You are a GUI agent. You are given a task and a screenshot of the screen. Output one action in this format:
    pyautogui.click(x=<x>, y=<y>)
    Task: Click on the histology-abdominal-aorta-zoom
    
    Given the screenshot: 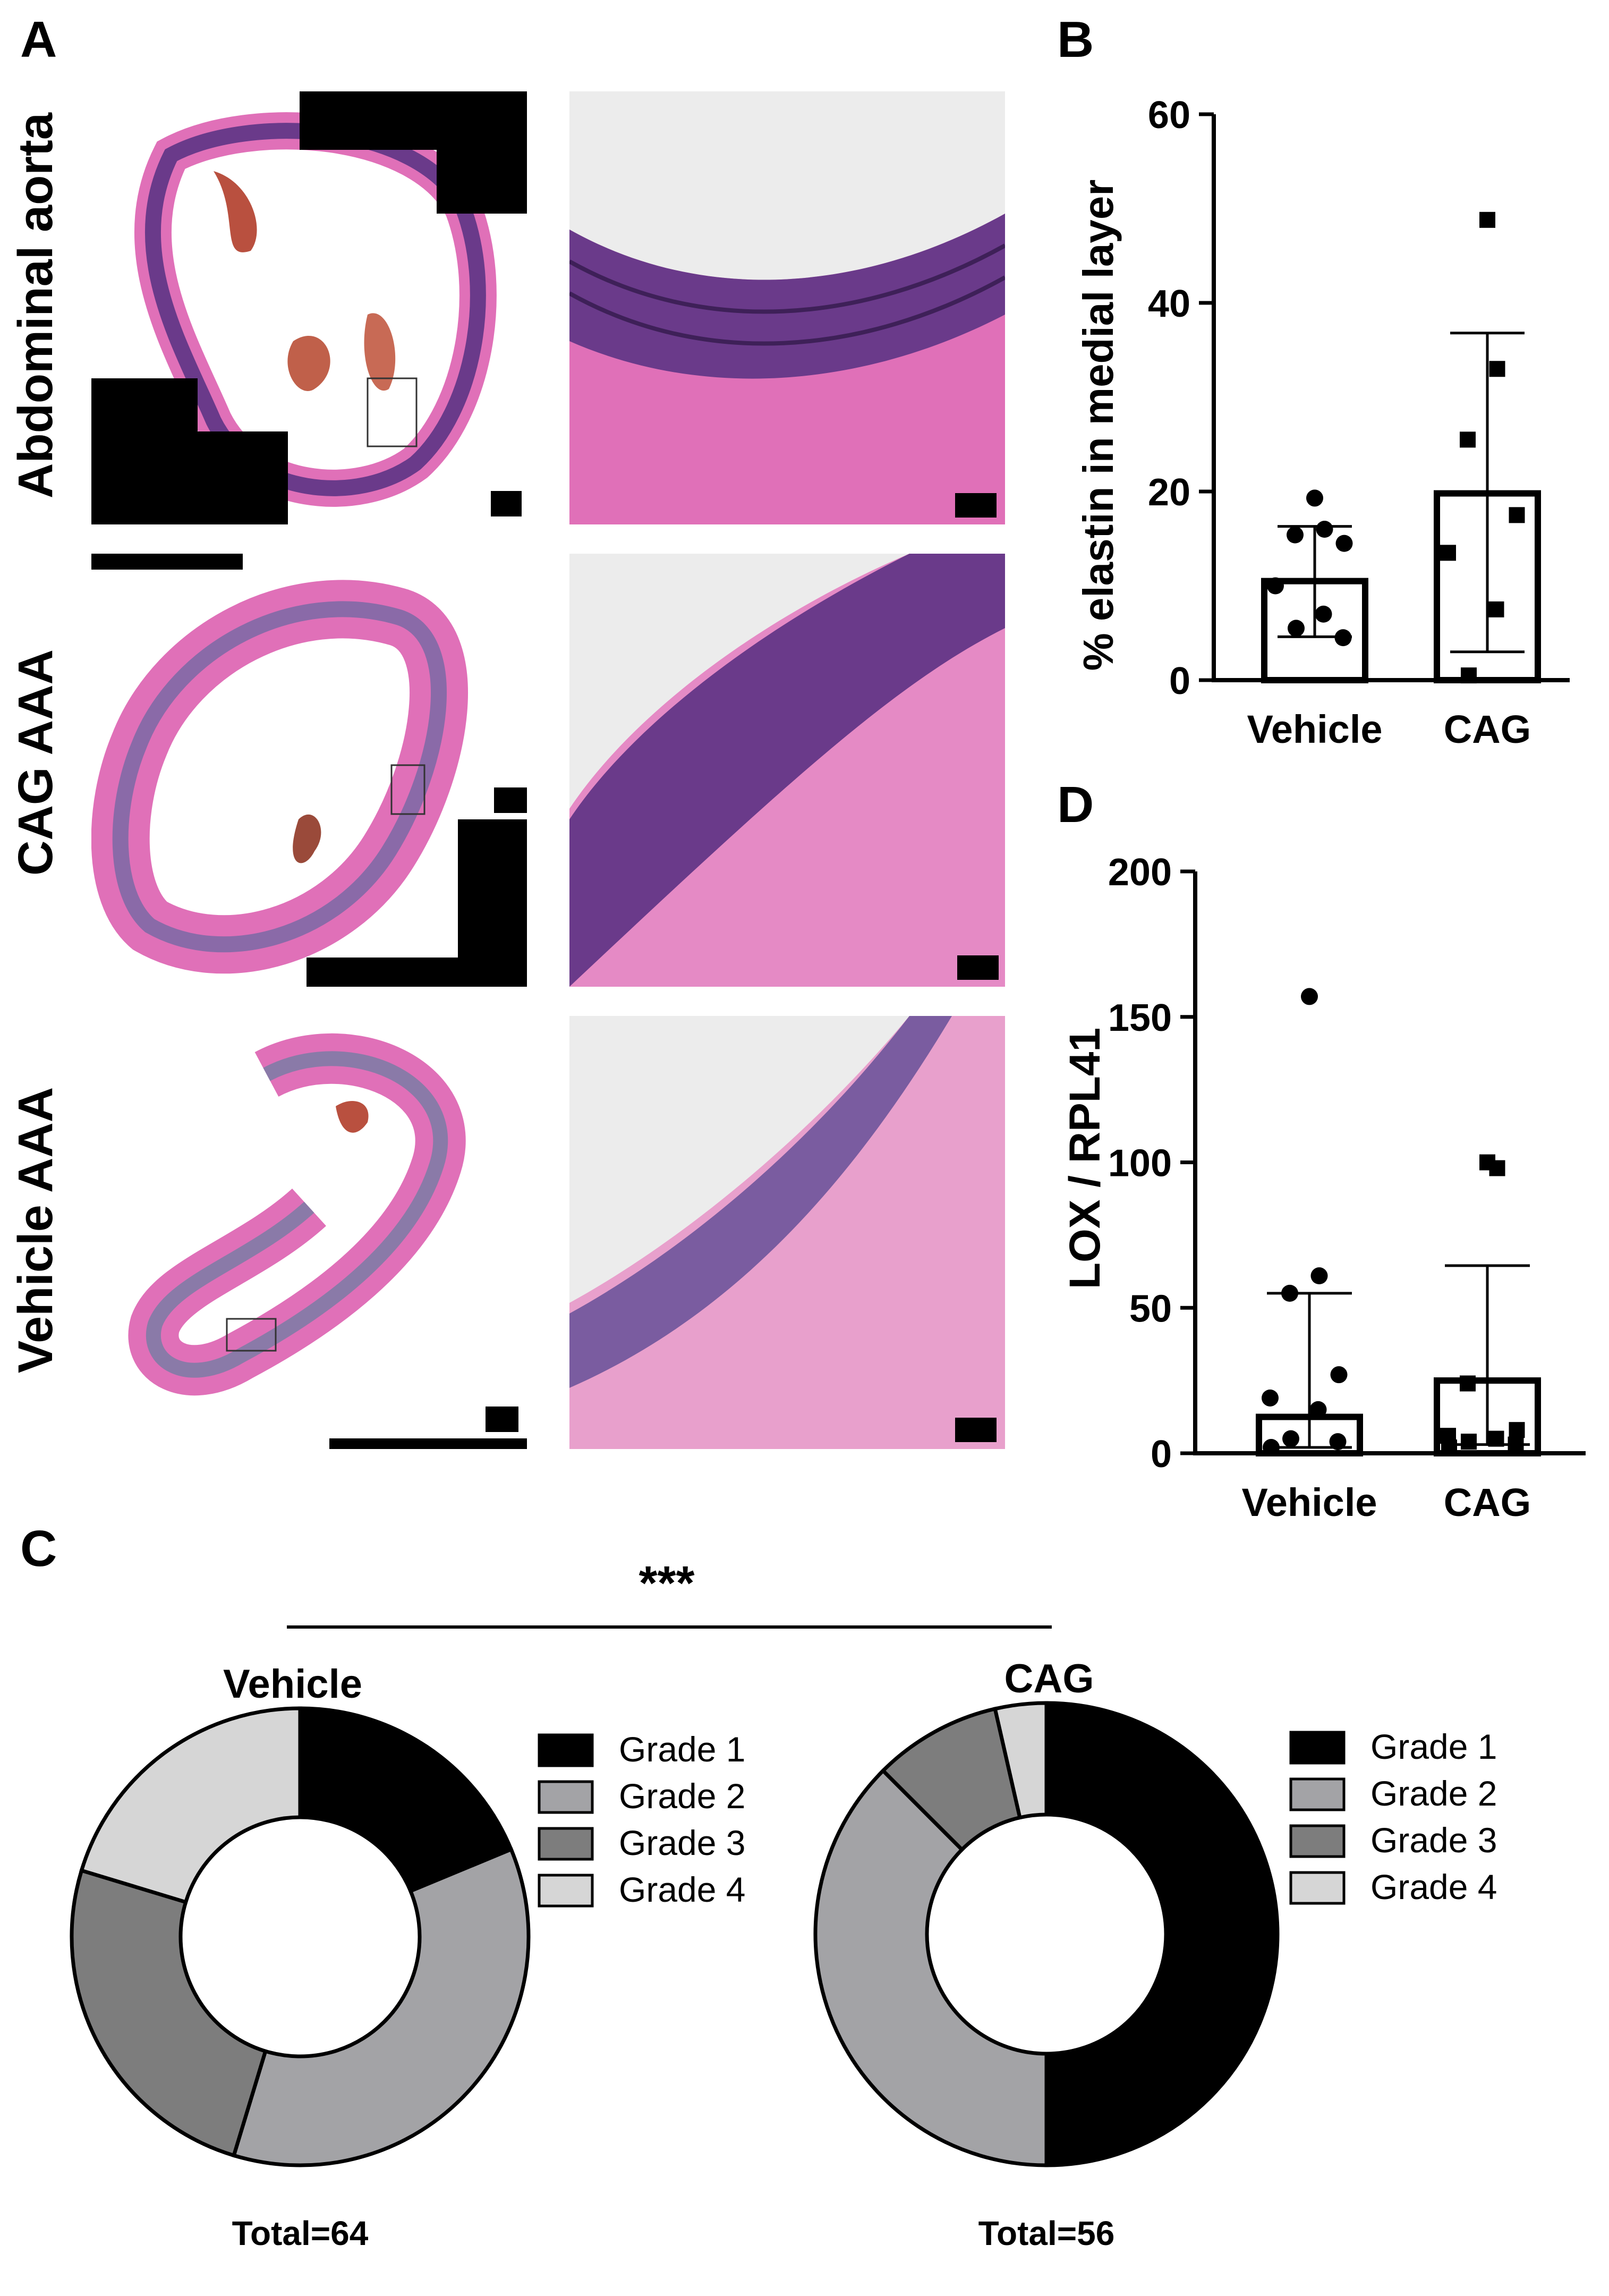 What is the action you would take?
    pyautogui.click(x=787, y=307)
    